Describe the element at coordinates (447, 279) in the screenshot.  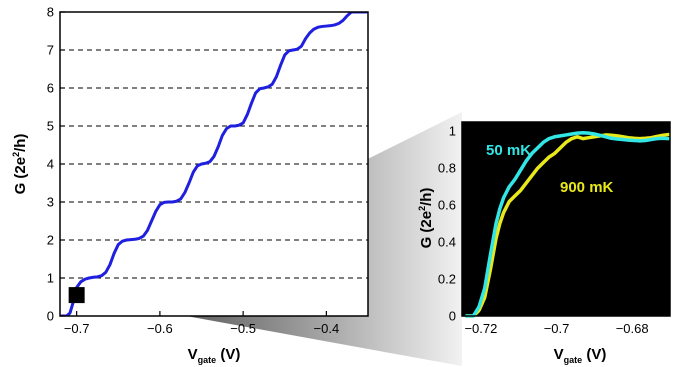
I see `y-tick-label: 0.2` at that location.